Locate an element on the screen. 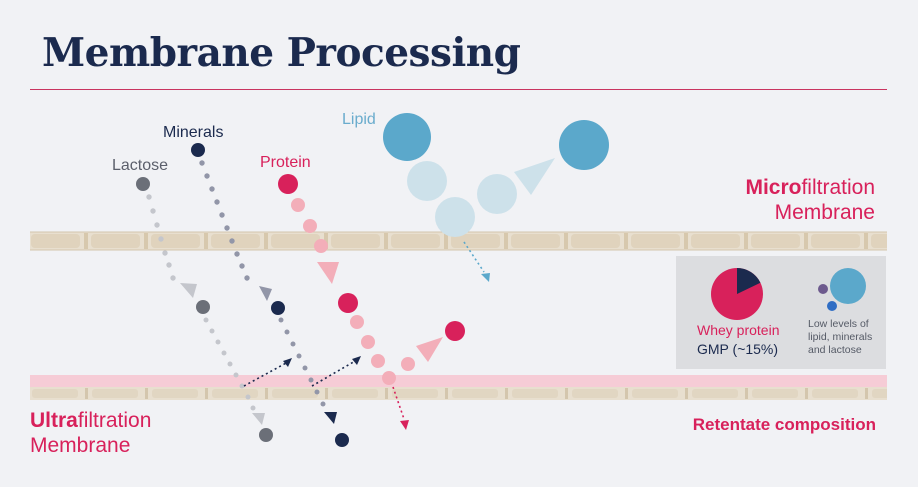 This screenshot has height=487, width=918. lactose-permeate-arrow-head is located at coordinates (258, 419).